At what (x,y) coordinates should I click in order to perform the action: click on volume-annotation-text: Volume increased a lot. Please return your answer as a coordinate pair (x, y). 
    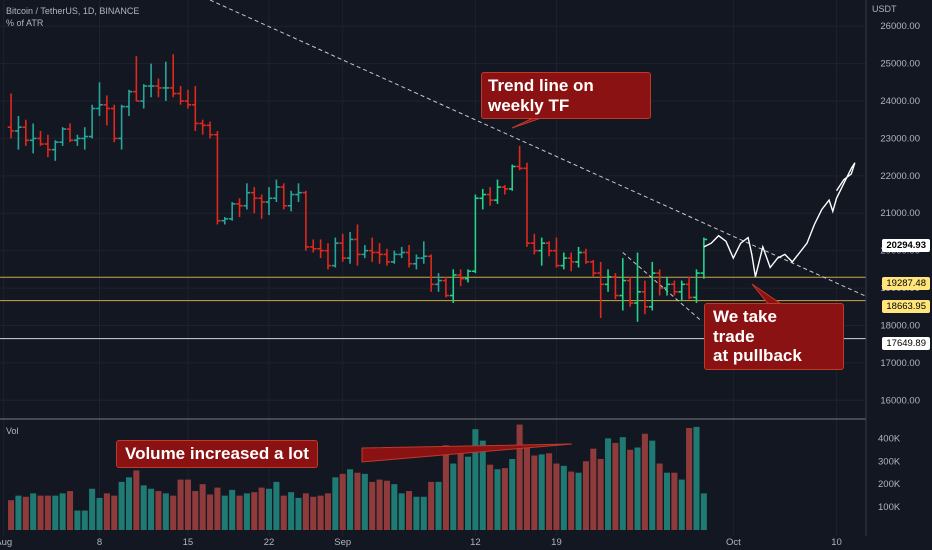
    Looking at the image, I should click on (217, 453).